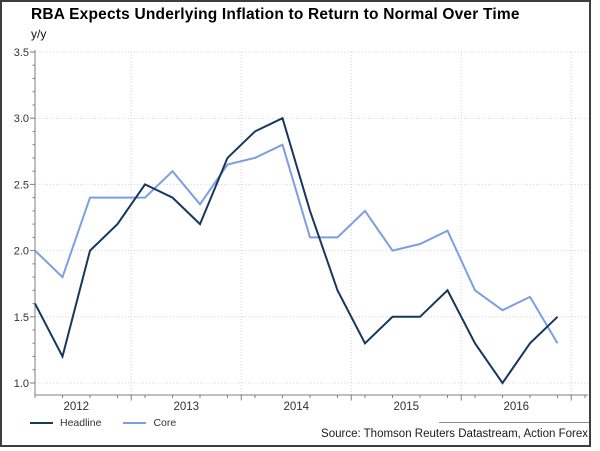 The width and height of the screenshot is (600, 451). I want to click on legend-label-core: Core, so click(165, 423).